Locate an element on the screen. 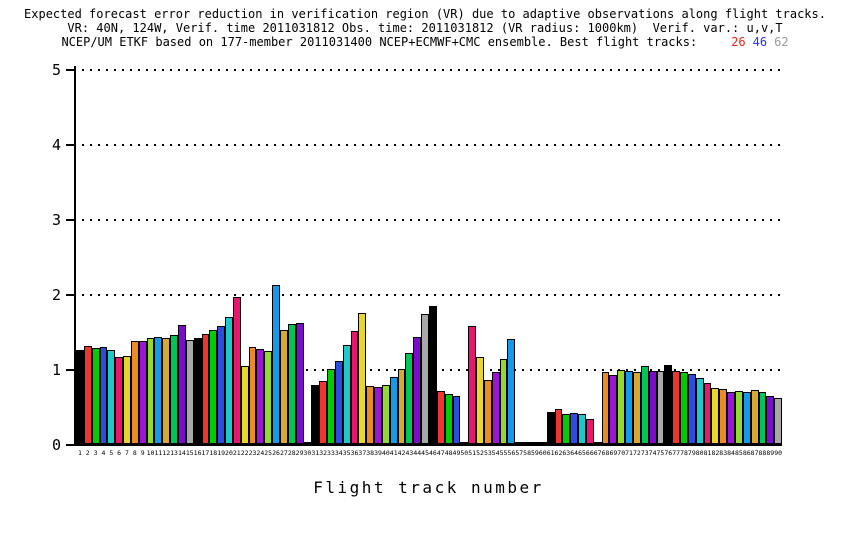 Image resolution: width=850 pixels, height=540 pixels. x-tick-label-55: 55 is located at coordinates (503, 453).